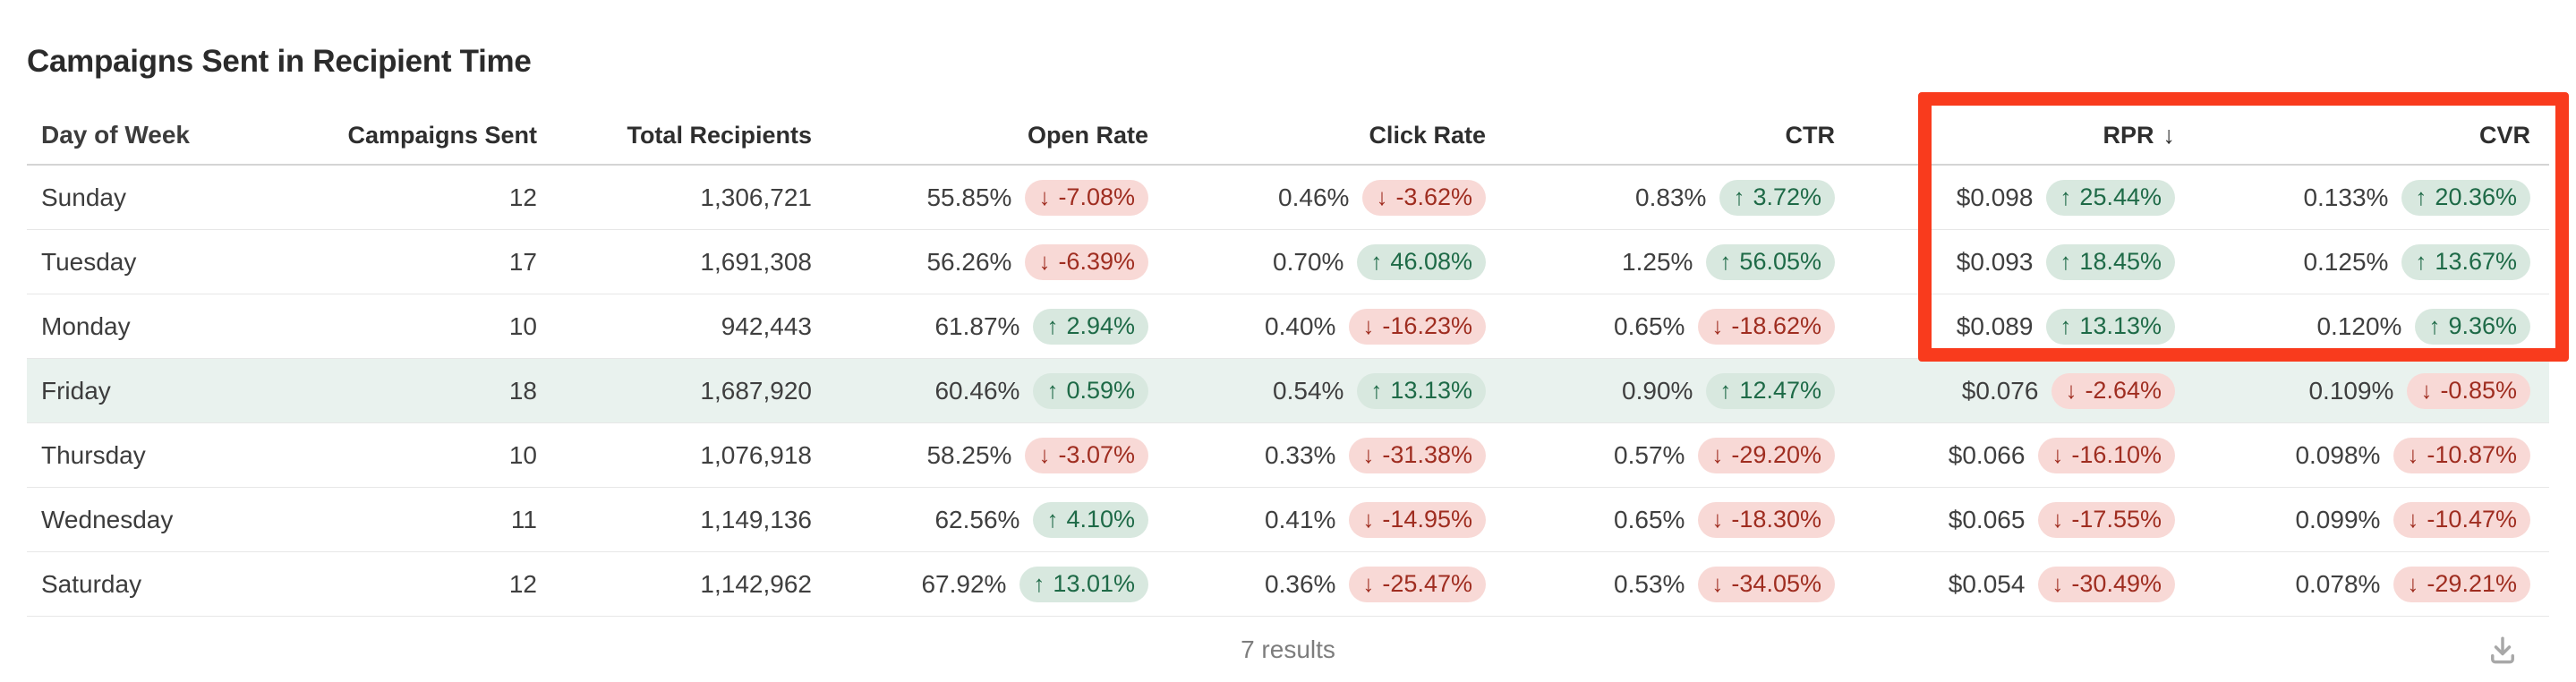  What do you see at coordinates (756, 519) in the screenshot?
I see `total-recipients-cell: 1,149,136` at bounding box center [756, 519].